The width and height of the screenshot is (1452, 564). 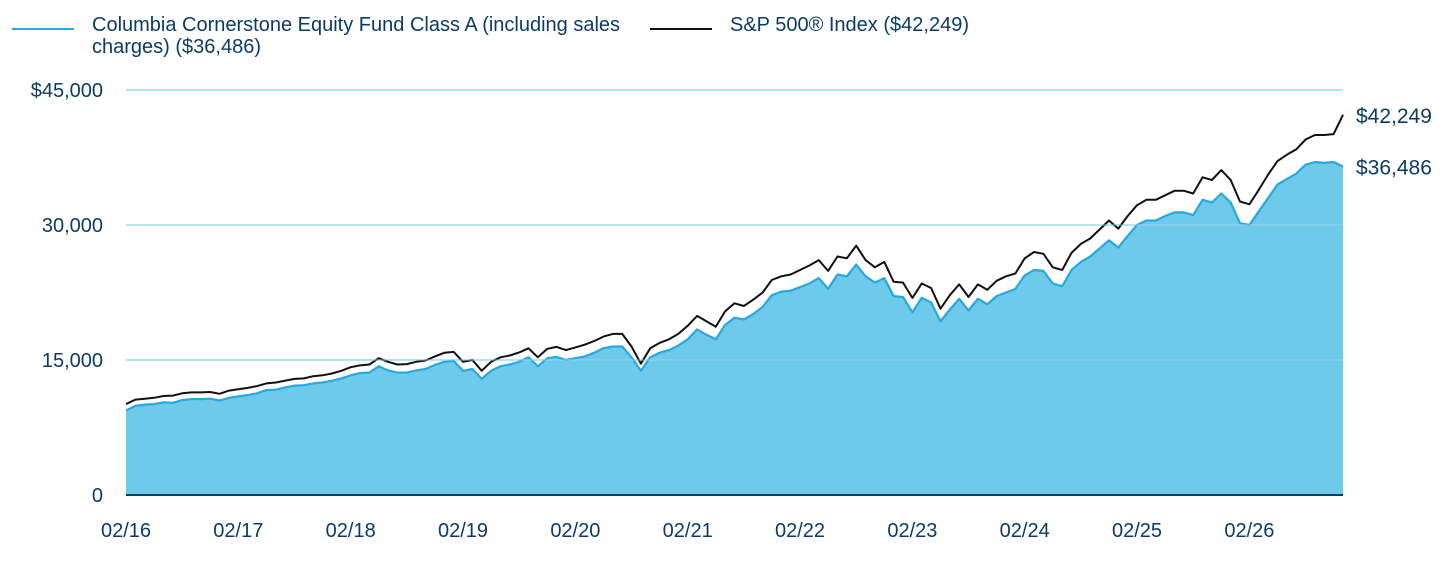 I want to click on x-tick-label: 02/20, so click(x=575, y=531).